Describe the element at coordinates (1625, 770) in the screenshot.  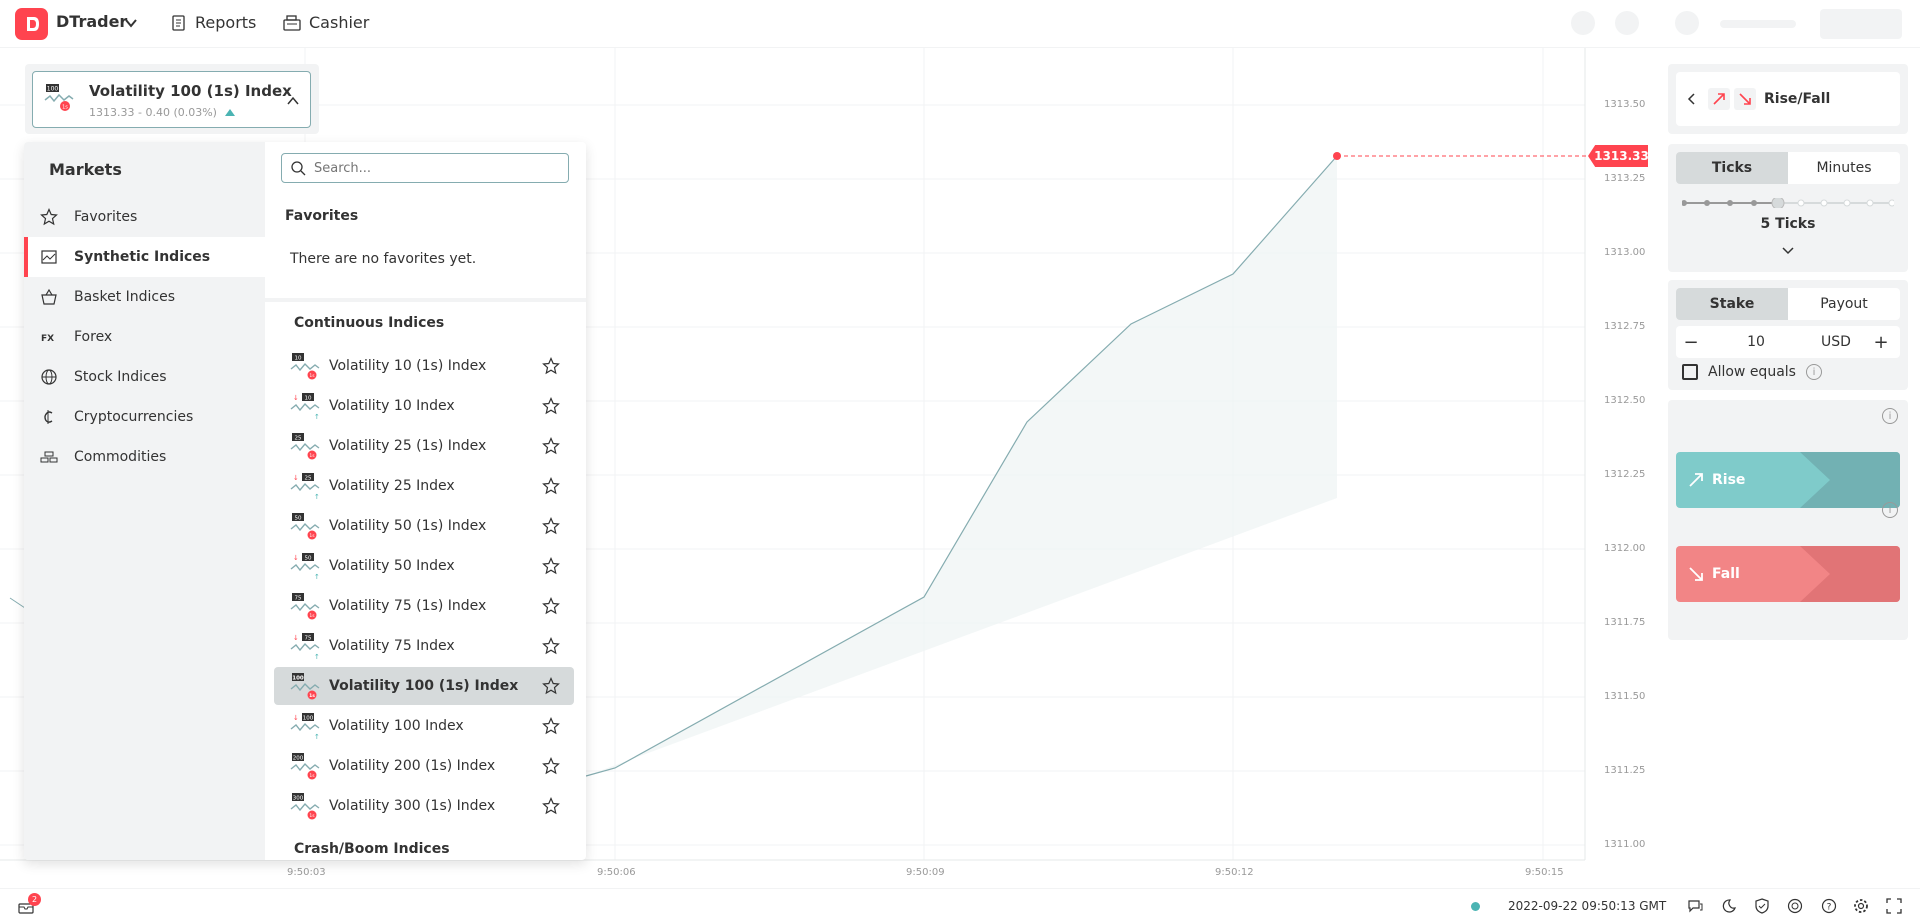
I see `y-tick: 1311.25` at that location.